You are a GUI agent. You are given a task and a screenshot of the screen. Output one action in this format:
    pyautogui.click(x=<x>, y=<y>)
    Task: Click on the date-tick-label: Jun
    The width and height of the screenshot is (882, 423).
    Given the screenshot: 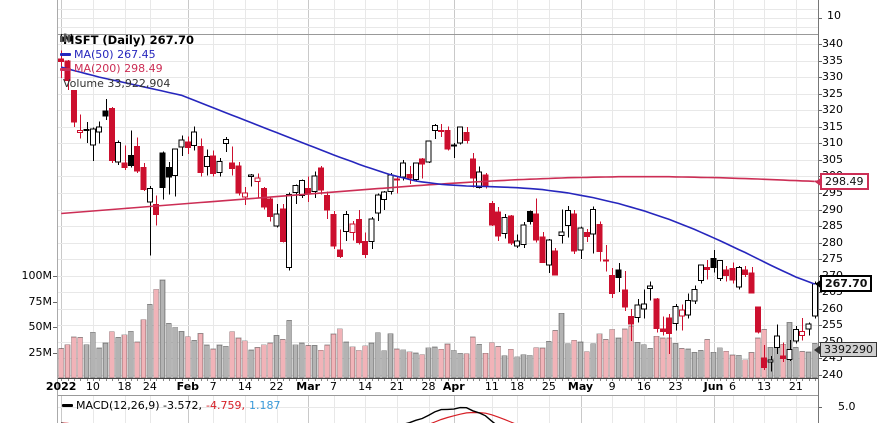 What is the action you would take?
    pyautogui.click(x=713, y=386)
    